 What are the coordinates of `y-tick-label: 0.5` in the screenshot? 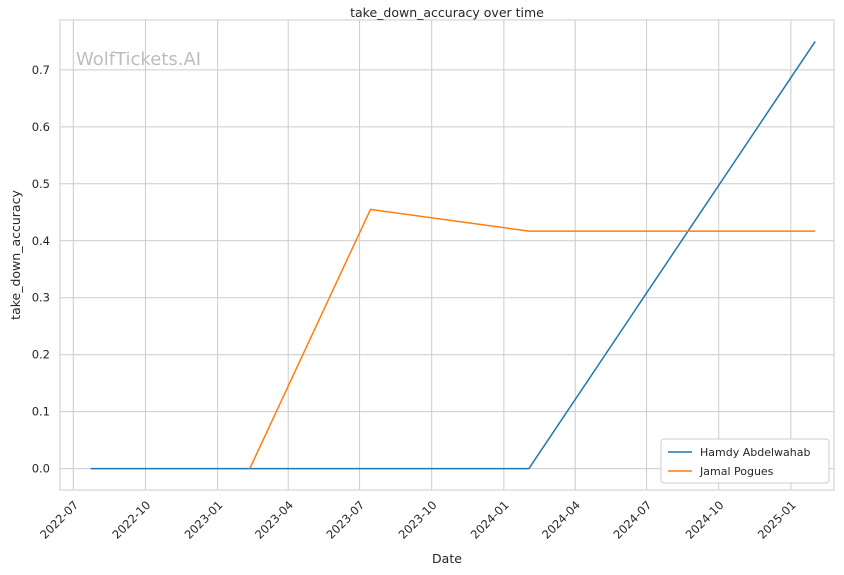 It's located at (41, 184).